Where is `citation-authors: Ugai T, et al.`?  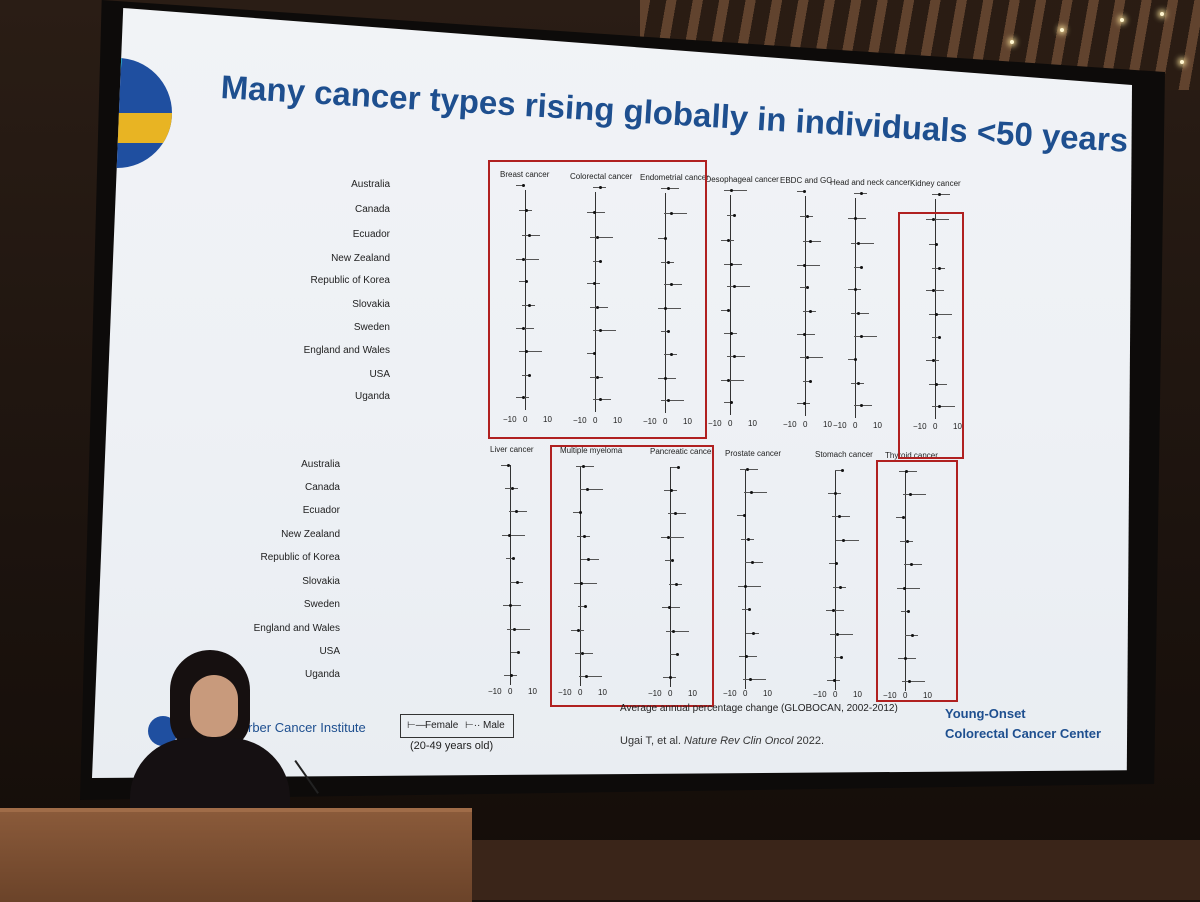 citation-authors: Ugai T, et al. is located at coordinates (652, 741).